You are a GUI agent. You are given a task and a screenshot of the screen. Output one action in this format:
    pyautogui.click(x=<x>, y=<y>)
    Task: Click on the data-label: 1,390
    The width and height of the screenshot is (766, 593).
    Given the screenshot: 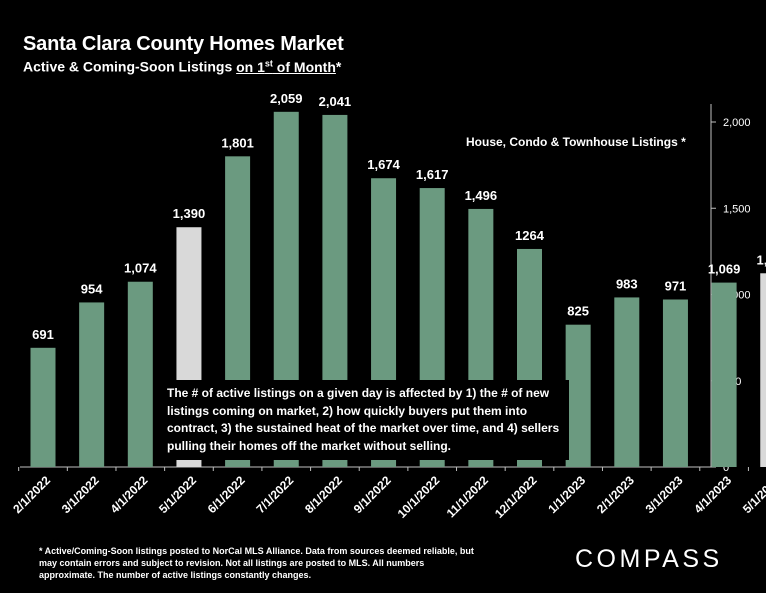 What is the action you would take?
    pyautogui.click(x=189, y=213)
    